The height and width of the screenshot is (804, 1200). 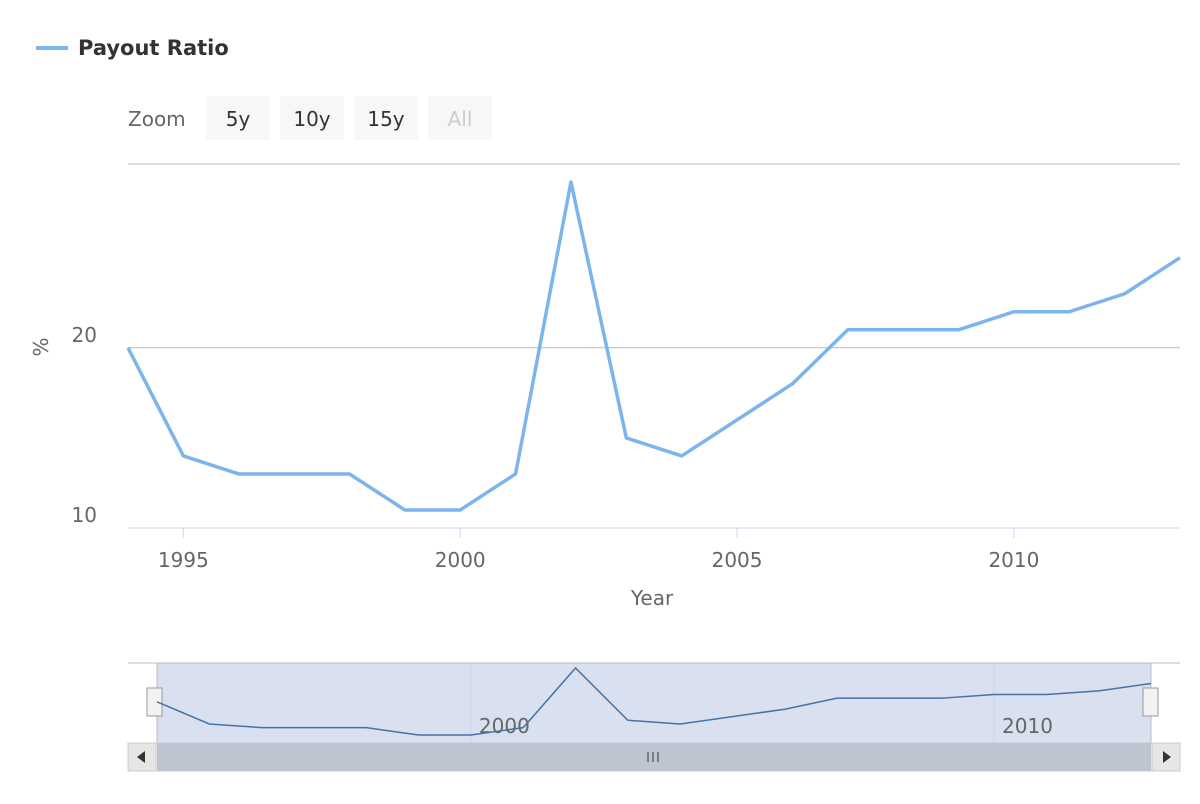 I want to click on scrollbar-thumb, so click(x=654, y=757).